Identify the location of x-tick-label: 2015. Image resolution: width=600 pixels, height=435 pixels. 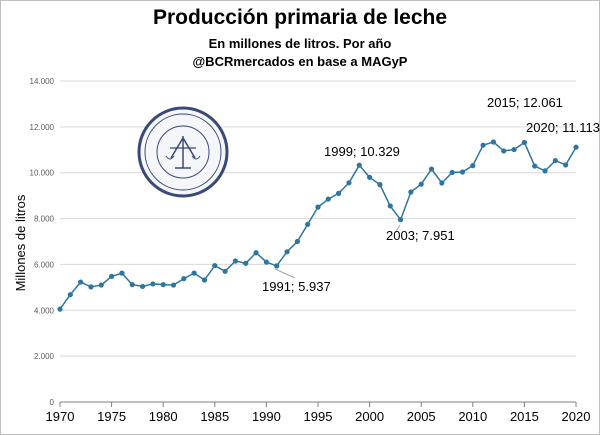
(524, 416).